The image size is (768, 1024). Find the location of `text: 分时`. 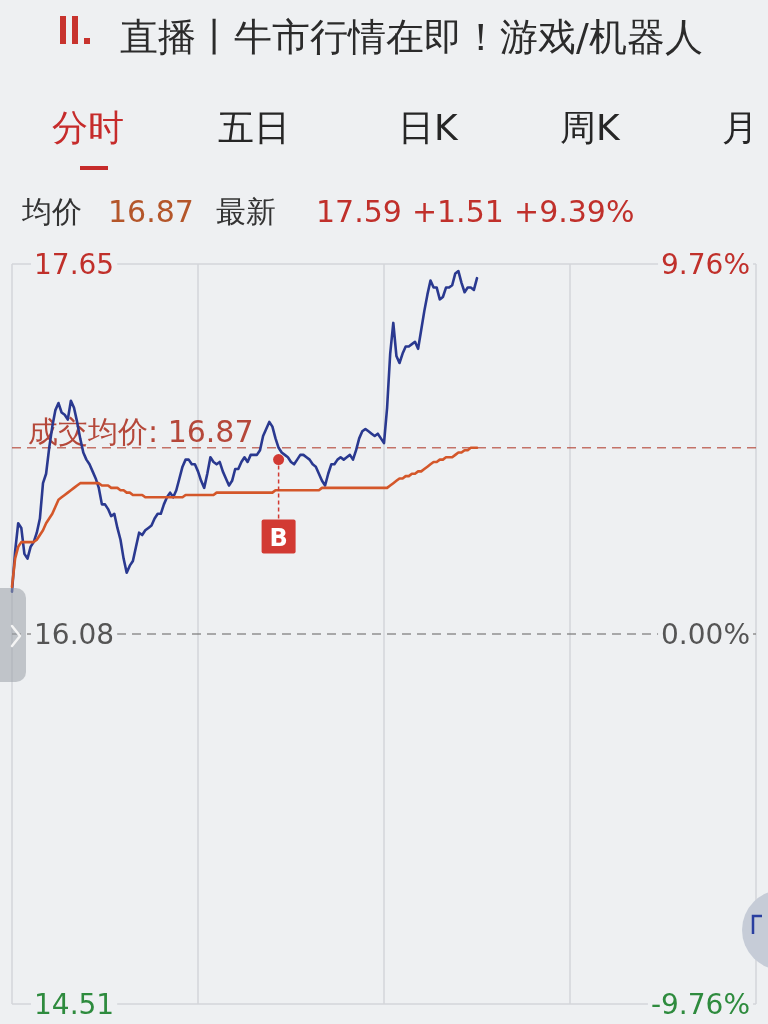

text: 分时 is located at coordinates (88, 127).